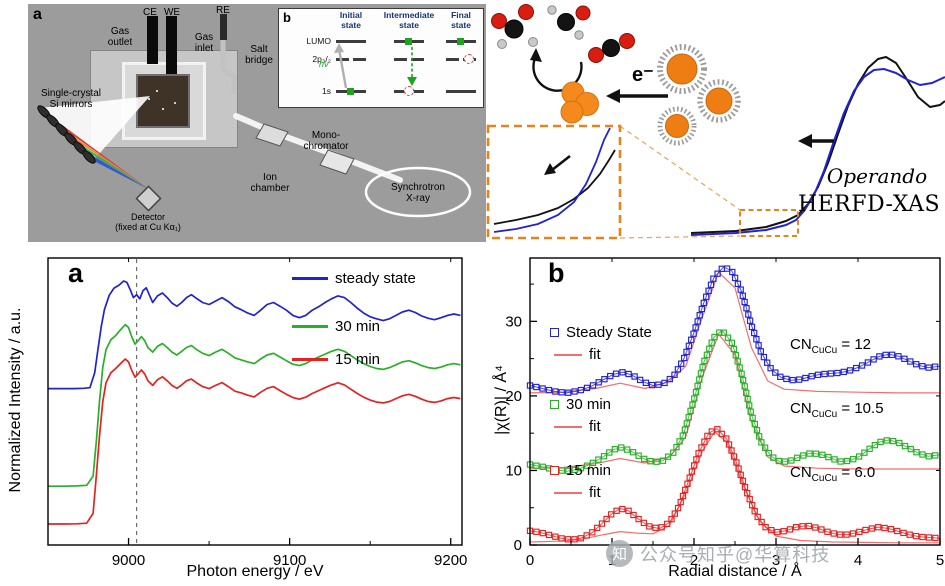  I want to click on legend-15min-fit: fit, so click(577, 492).